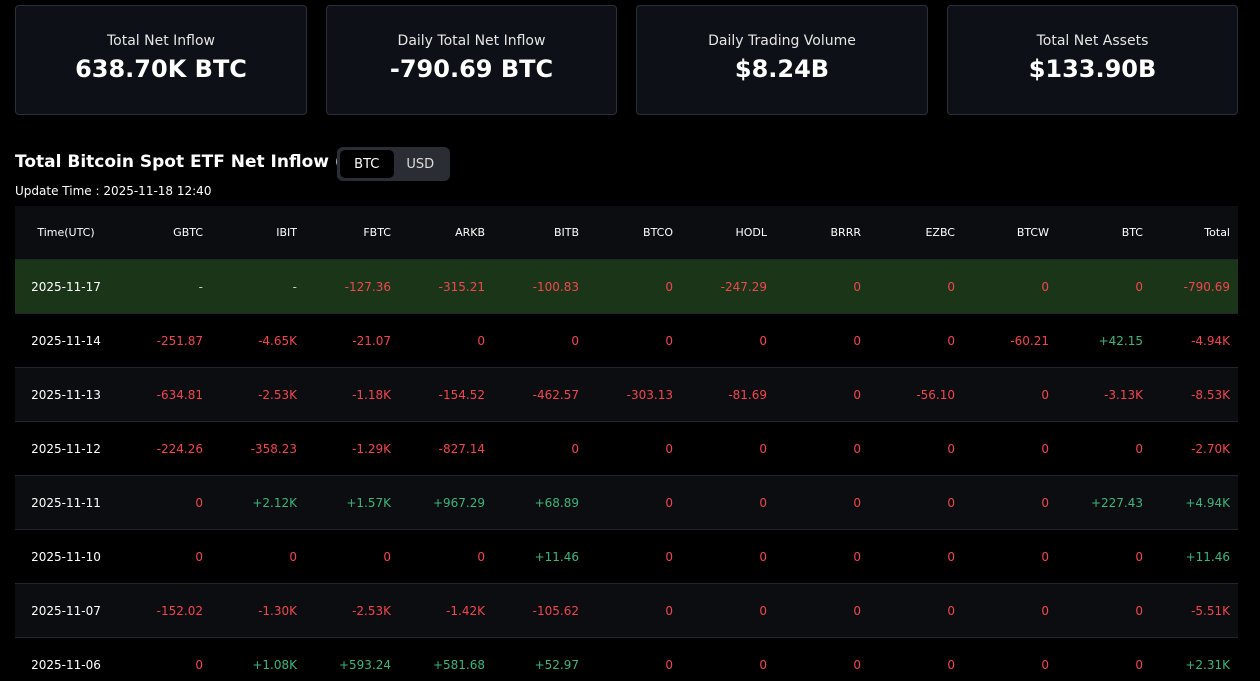 This screenshot has height=681, width=1260. I want to click on date-cell: 2025-11-06, so click(66, 659).